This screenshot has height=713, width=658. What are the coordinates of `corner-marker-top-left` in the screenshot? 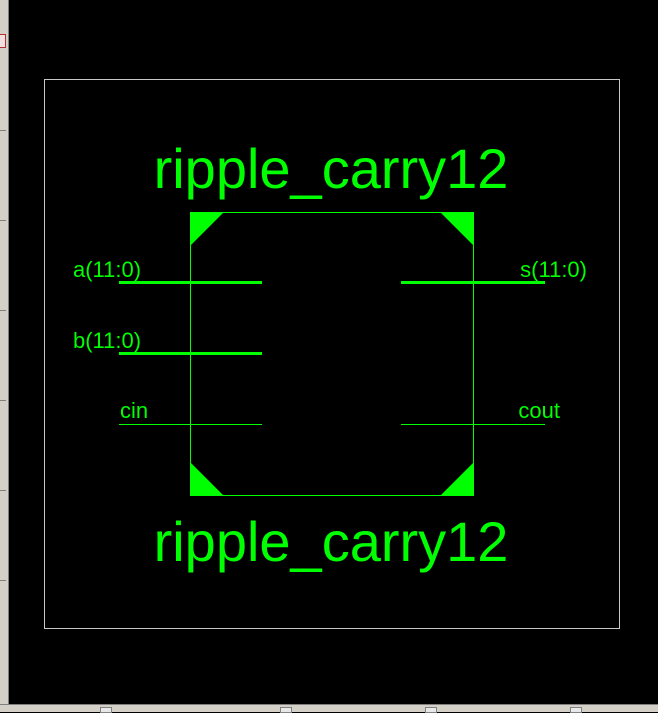 It's located at (207, 229).